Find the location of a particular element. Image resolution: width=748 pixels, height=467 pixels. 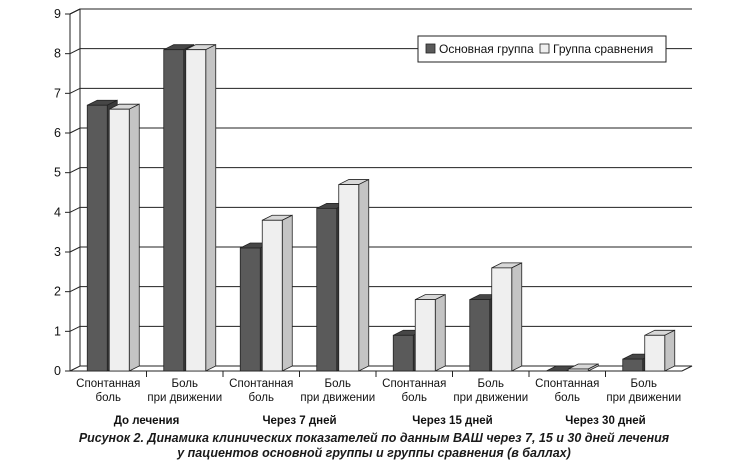

y-tick-label: 7 is located at coordinates (57, 93).